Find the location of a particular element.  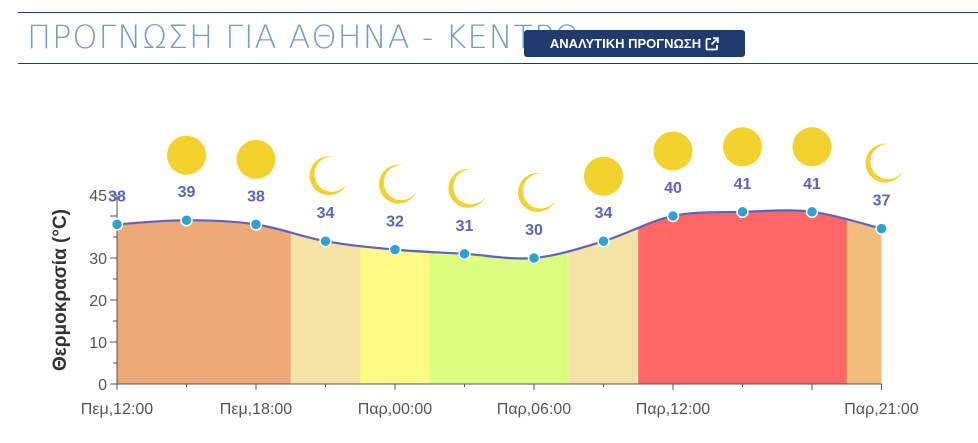

header-top-rule is located at coordinates (498, 12).